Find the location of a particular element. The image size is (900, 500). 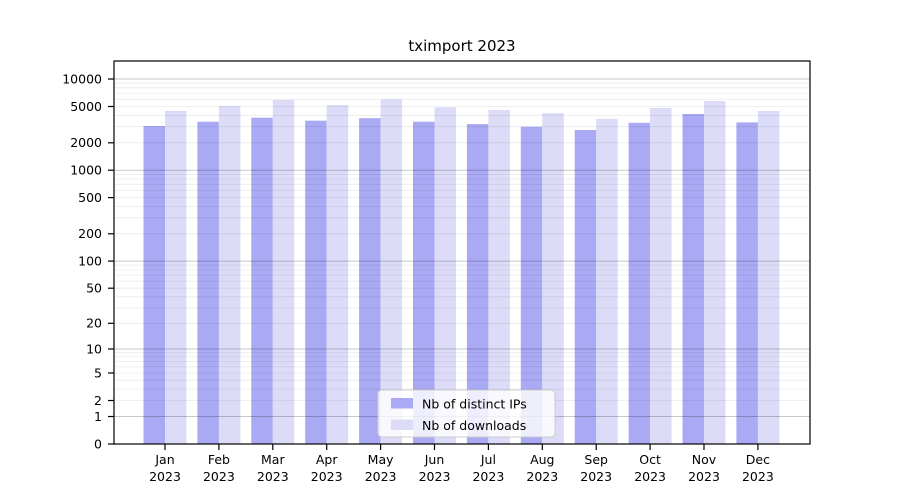

x-tick-label-apr: Apr 2023 is located at coordinates (327, 468).